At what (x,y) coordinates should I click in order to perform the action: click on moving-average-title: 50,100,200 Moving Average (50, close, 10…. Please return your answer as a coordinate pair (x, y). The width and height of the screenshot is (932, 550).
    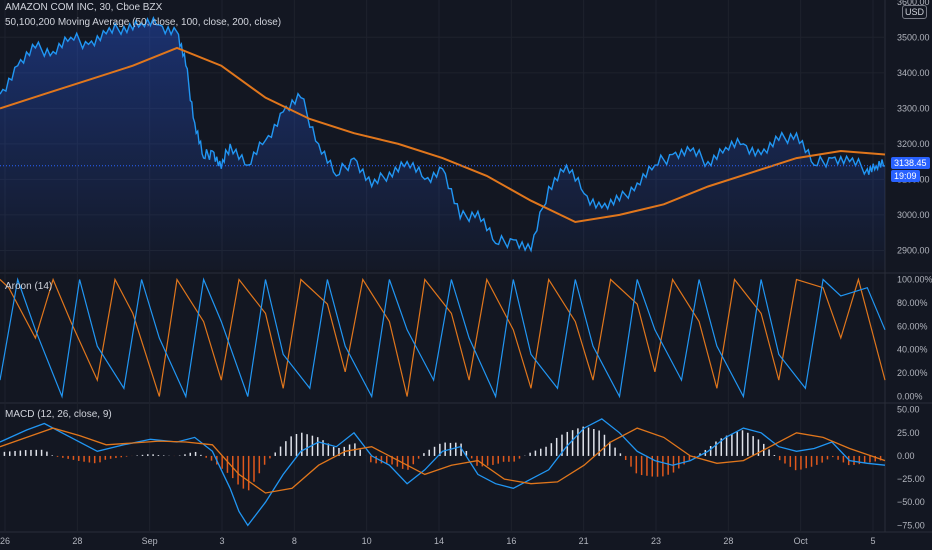
    Looking at the image, I should click on (143, 22).